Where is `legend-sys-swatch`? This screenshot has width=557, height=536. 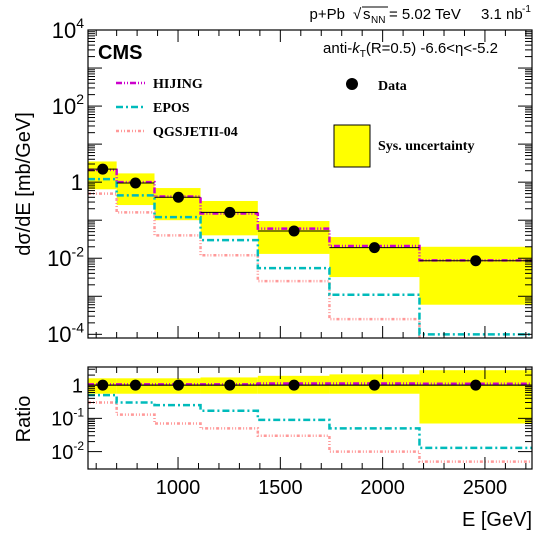 legend-sys-swatch is located at coordinates (352, 146).